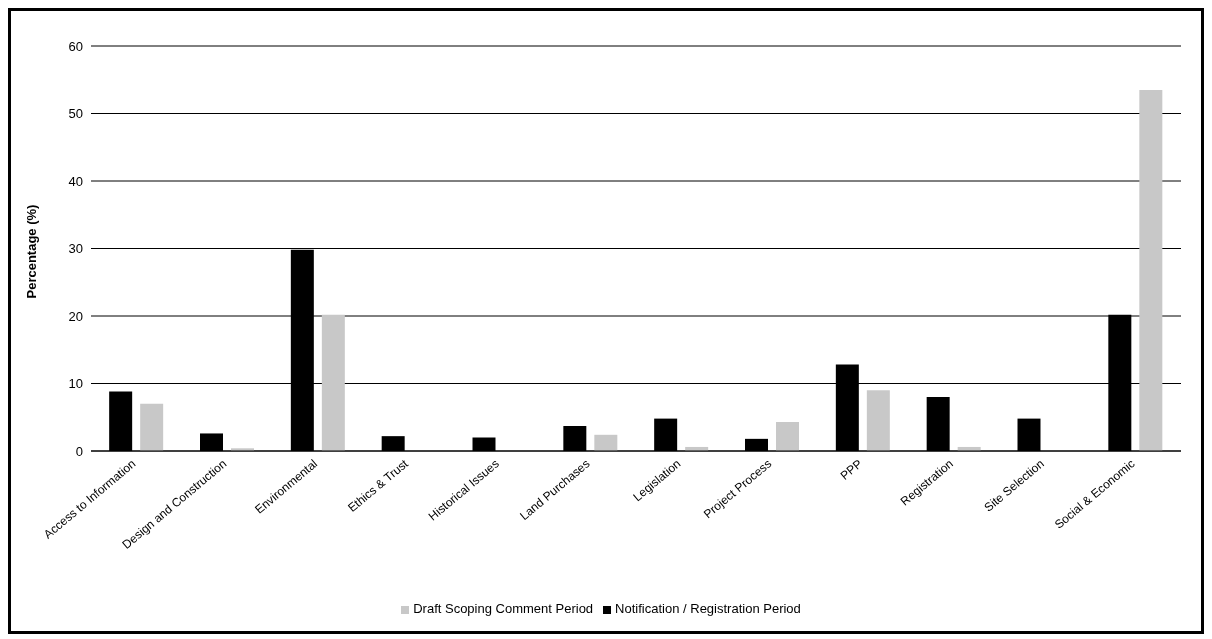  Describe the element at coordinates (75, 114) in the screenshot. I see `y-tick-label: 50` at that location.